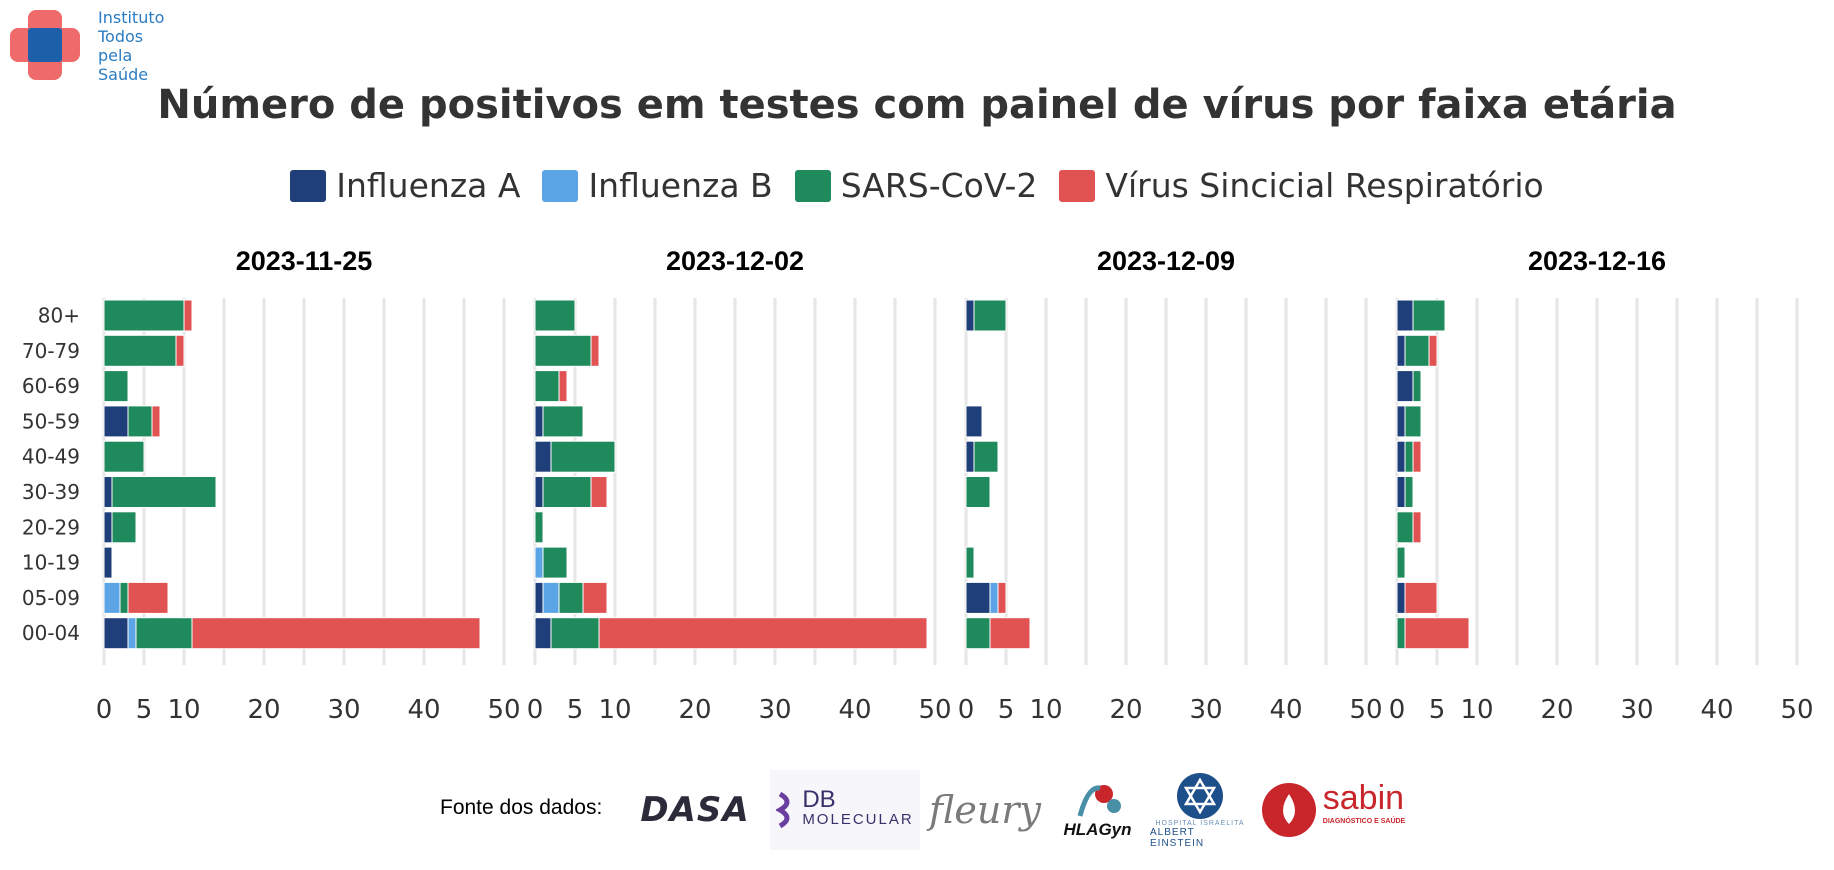 Image resolution: width=1834 pixels, height=870 pixels. I want to click on logo-text-line: Instituto, so click(131, 17).